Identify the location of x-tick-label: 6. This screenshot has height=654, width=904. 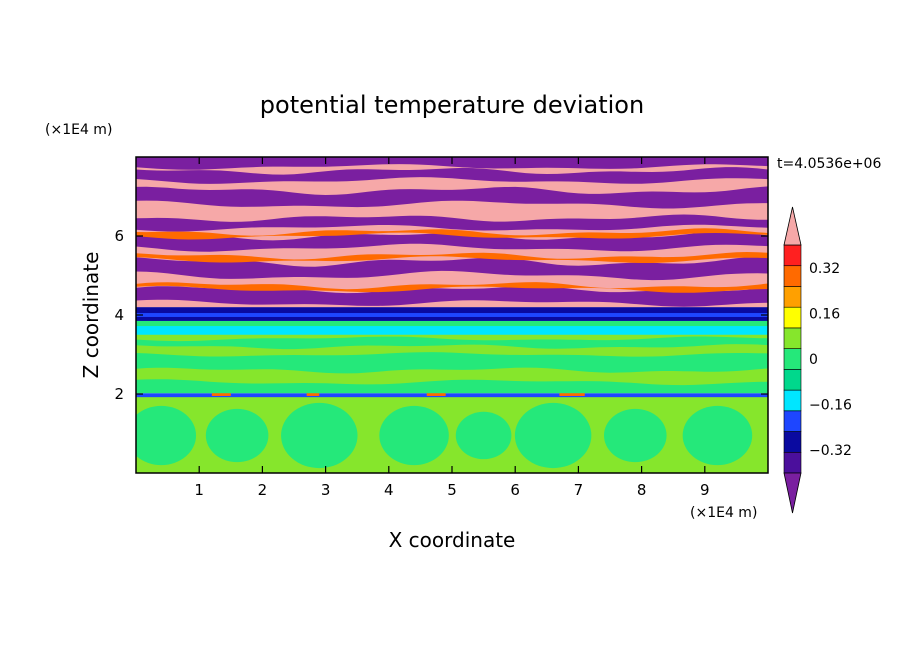
(515, 490).